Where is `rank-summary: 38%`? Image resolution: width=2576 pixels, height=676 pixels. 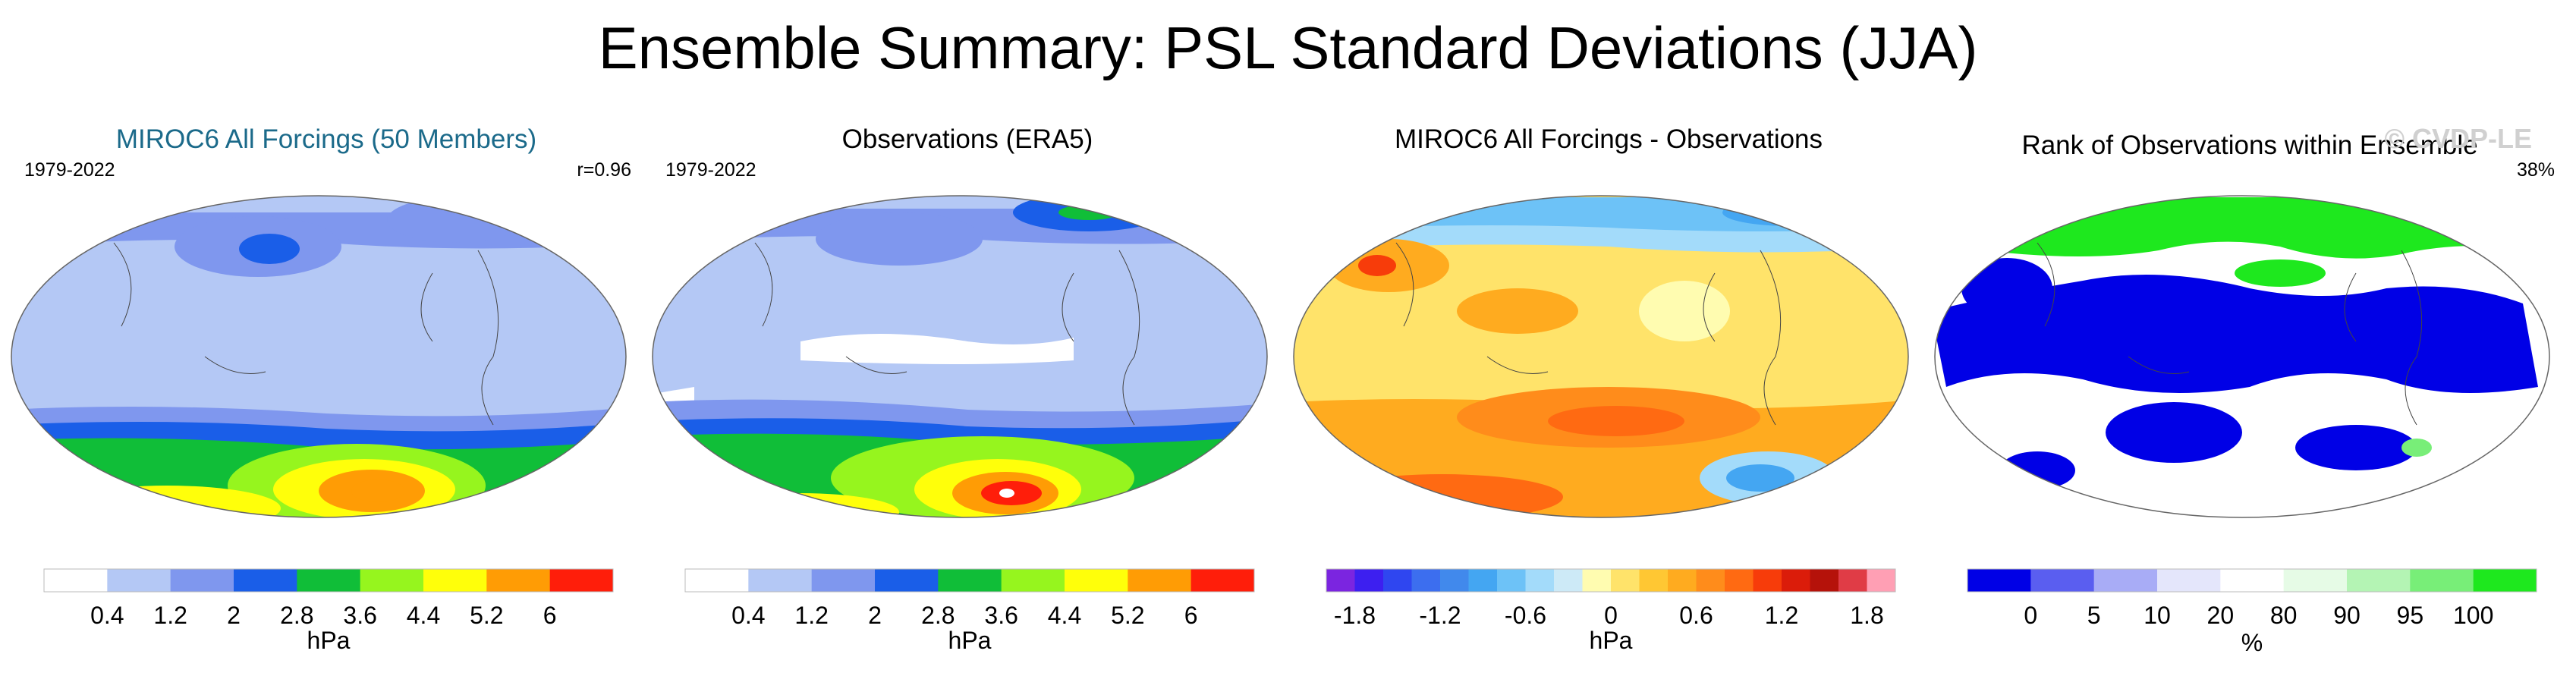 rank-summary: 38% is located at coordinates (2535, 170).